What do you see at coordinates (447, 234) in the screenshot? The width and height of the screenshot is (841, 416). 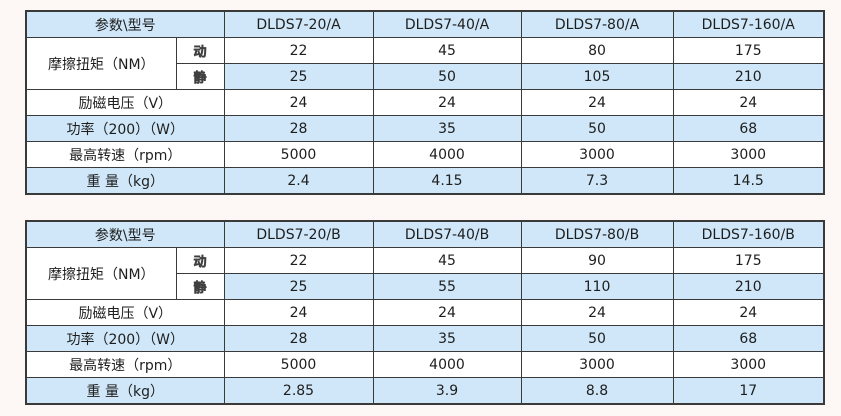 I see `model-header-cell: DLDS7-40/B` at bounding box center [447, 234].